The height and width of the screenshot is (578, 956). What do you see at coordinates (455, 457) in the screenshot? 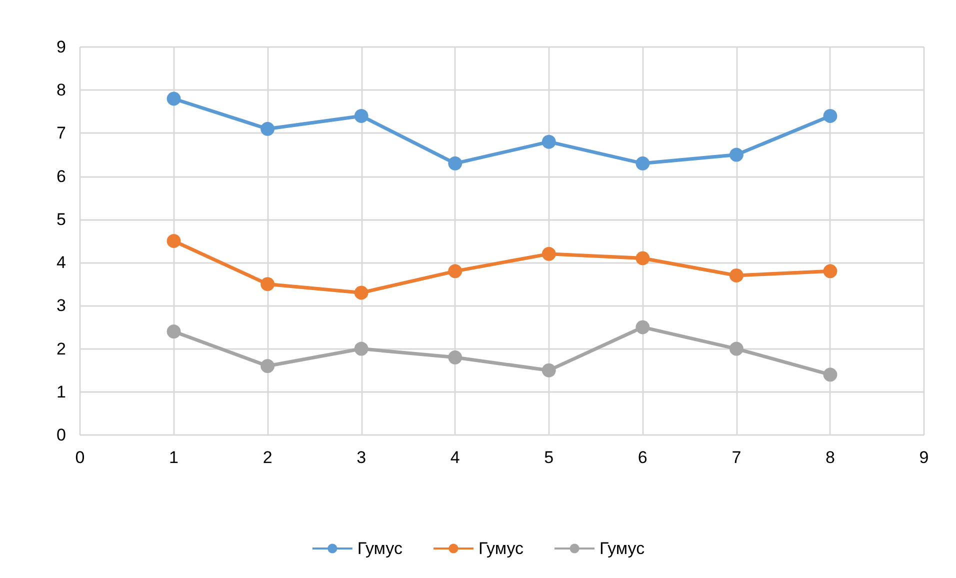
I see `x-tick-label: 4` at bounding box center [455, 457].